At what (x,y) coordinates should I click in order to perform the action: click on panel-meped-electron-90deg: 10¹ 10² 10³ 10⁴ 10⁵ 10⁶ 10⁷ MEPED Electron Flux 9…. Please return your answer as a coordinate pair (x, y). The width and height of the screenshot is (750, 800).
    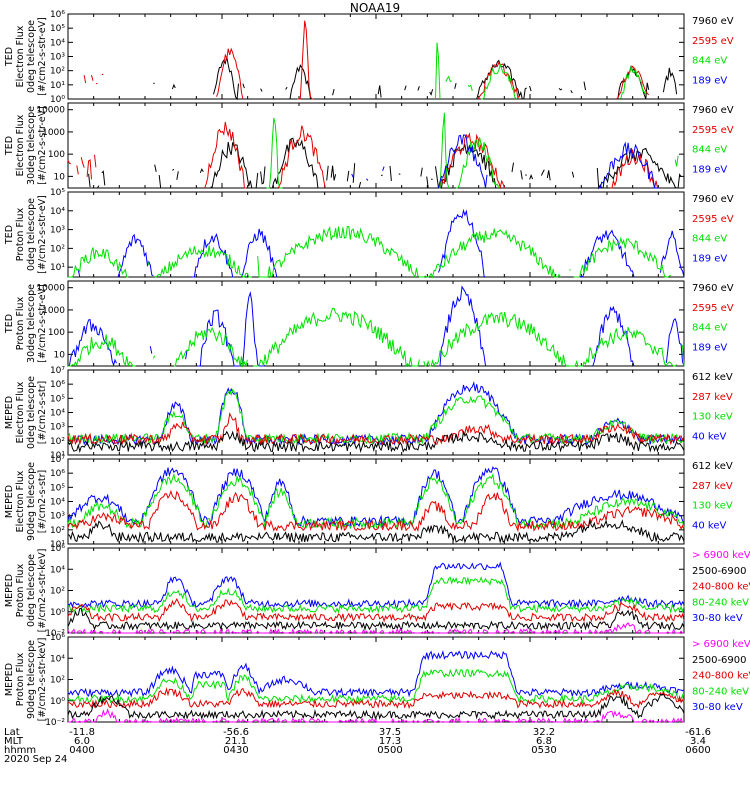
    Looking at the image, I should click on (368, 502).